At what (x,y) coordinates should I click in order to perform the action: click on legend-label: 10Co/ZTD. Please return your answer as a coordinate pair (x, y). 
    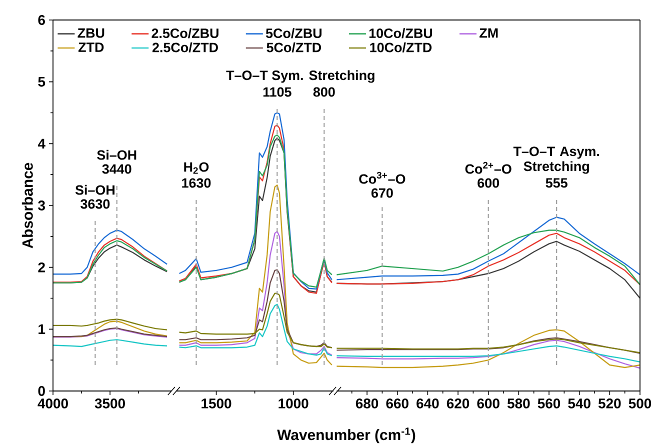
    Looking at the image, I should click on (401, 47).